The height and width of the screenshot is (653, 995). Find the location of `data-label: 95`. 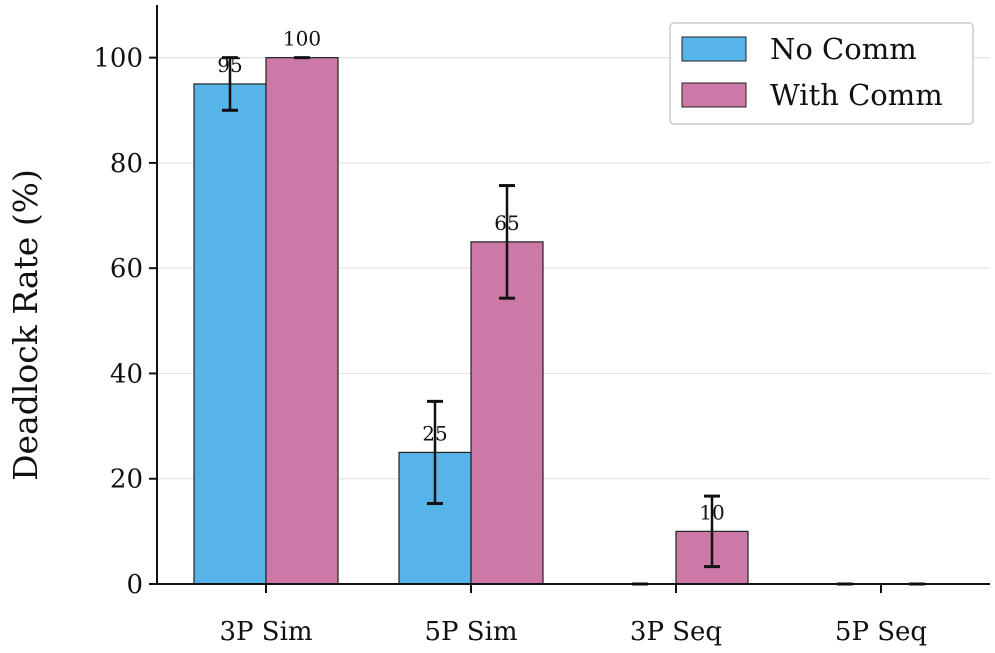

data-label: 95 is located at coordinates (229, 65).